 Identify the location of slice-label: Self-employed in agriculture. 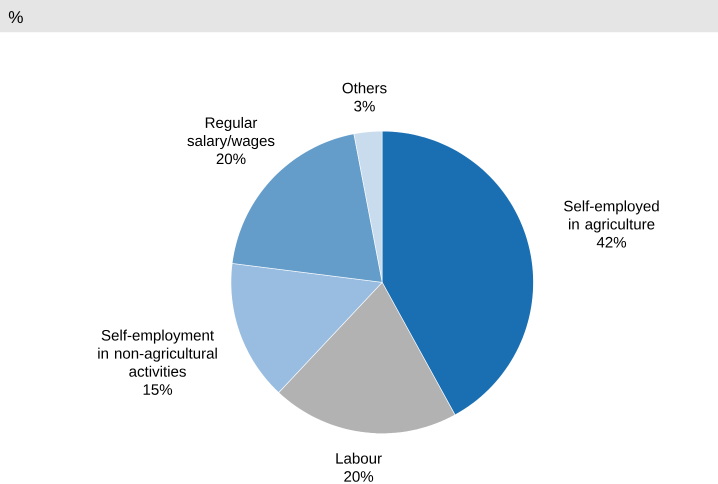
(611, 216).